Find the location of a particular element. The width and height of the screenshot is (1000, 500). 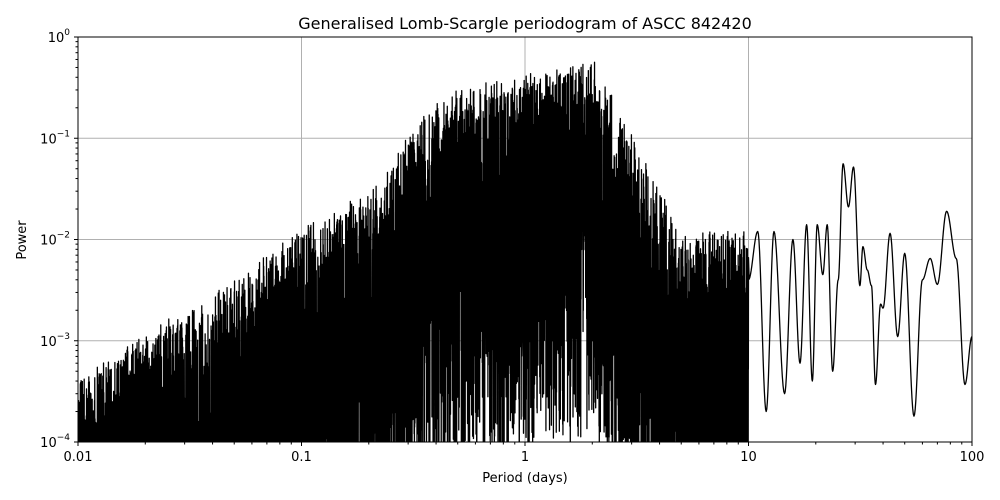

x-tick-labels: 0.01 0.1 1 10 100 is located at coordinates (524, 457).